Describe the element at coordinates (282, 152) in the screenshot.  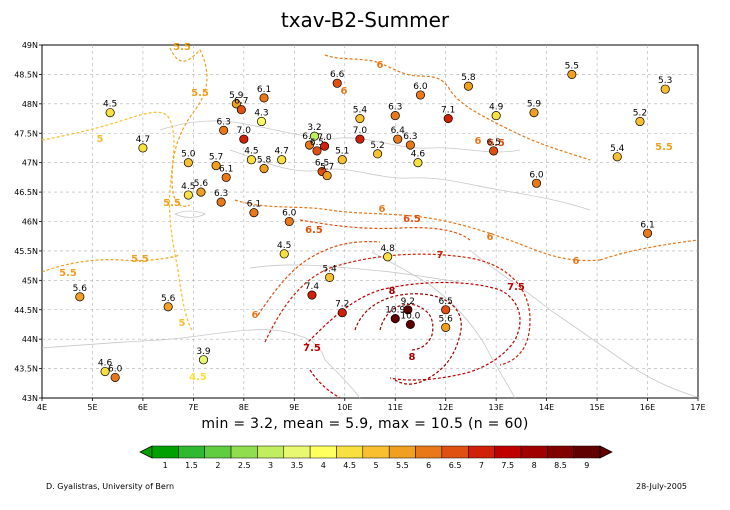
I see `station-value: 4.7` at that location.